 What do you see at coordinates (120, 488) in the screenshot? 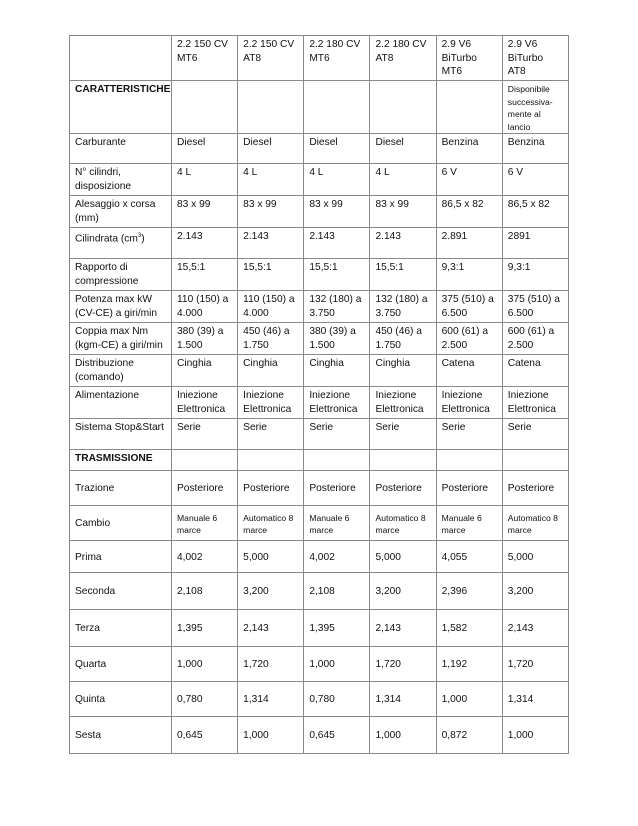
I see `row-label: Trazione` at bounding box center [120, 488].